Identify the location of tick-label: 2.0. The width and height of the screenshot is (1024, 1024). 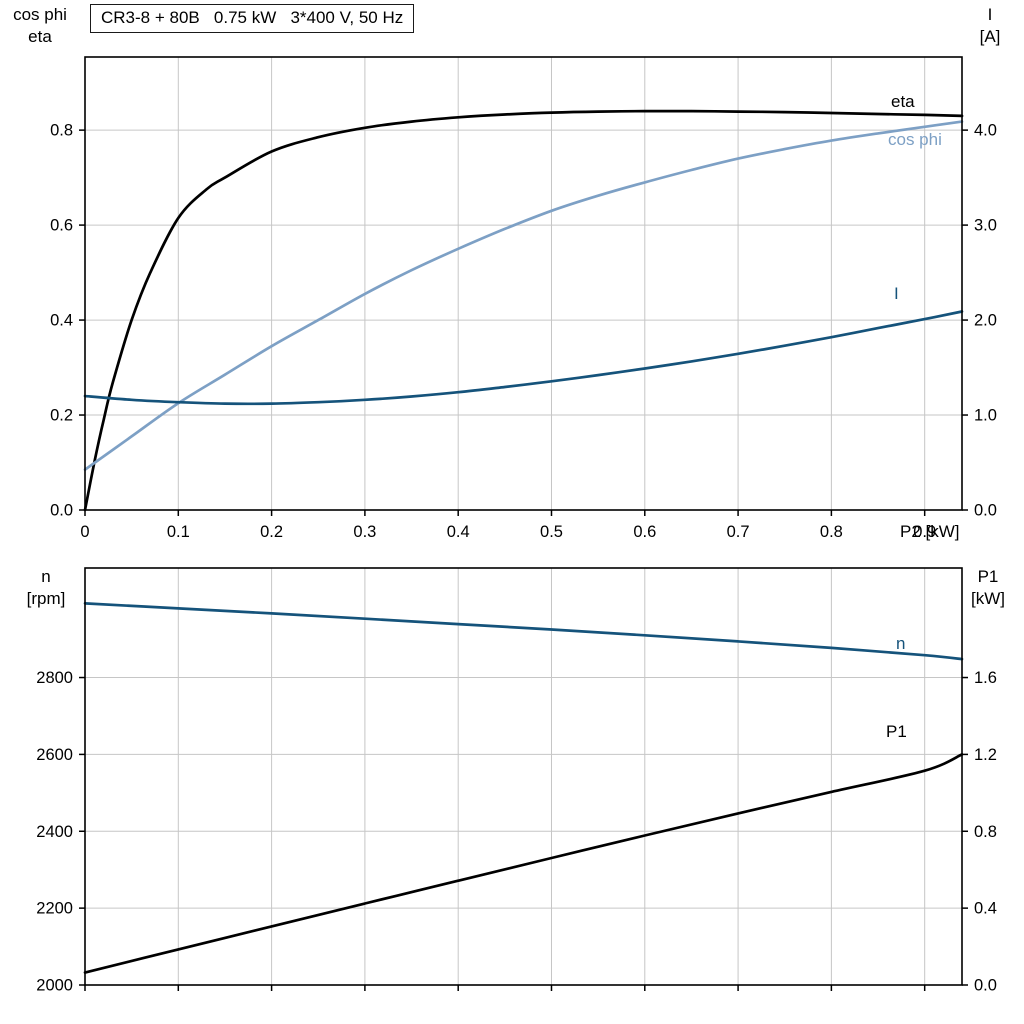
(985, 321).